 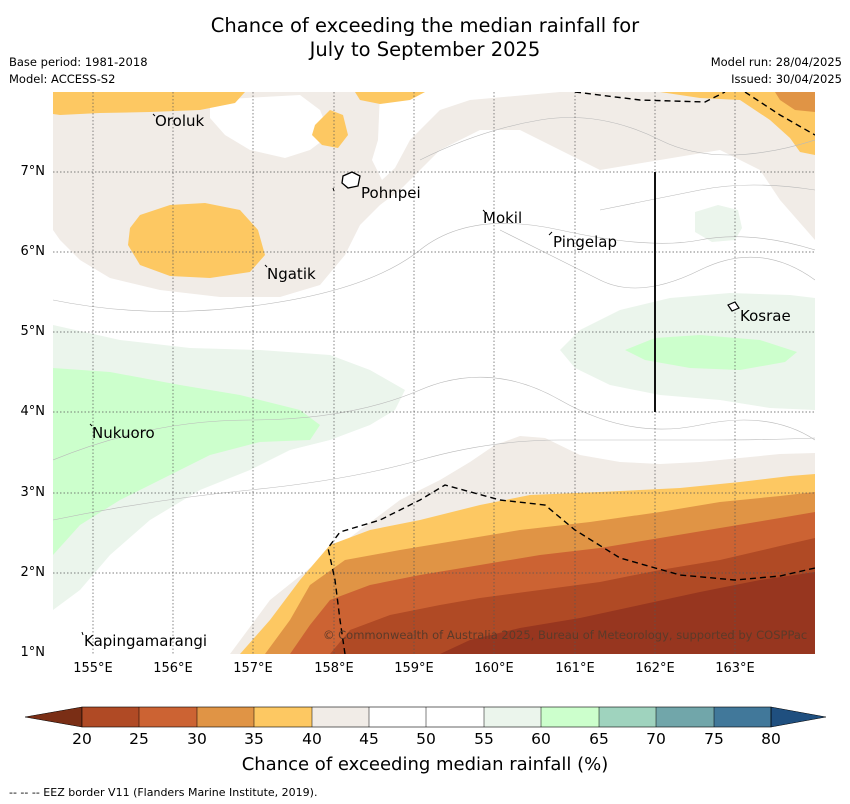 I want to click on colorbar-label-75: 75, so click(x=714, y=739).